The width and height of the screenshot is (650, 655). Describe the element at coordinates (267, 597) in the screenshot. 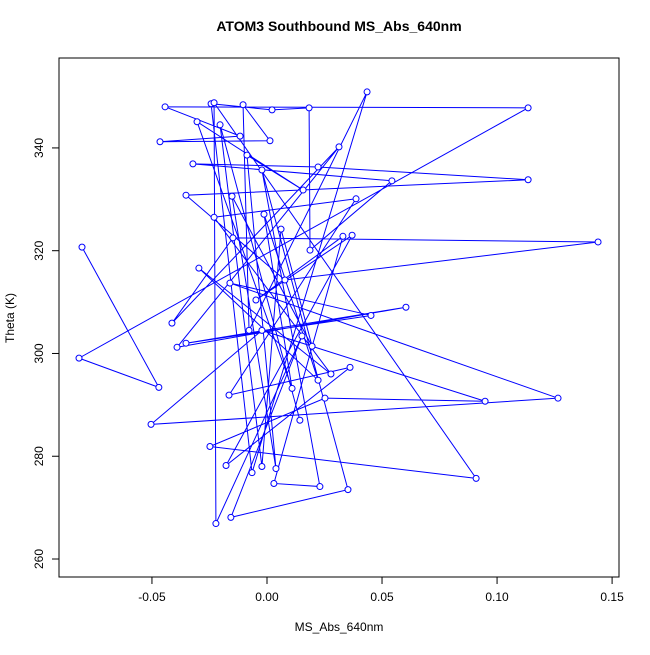

I see `x-tick-label: 0.00` at that location.